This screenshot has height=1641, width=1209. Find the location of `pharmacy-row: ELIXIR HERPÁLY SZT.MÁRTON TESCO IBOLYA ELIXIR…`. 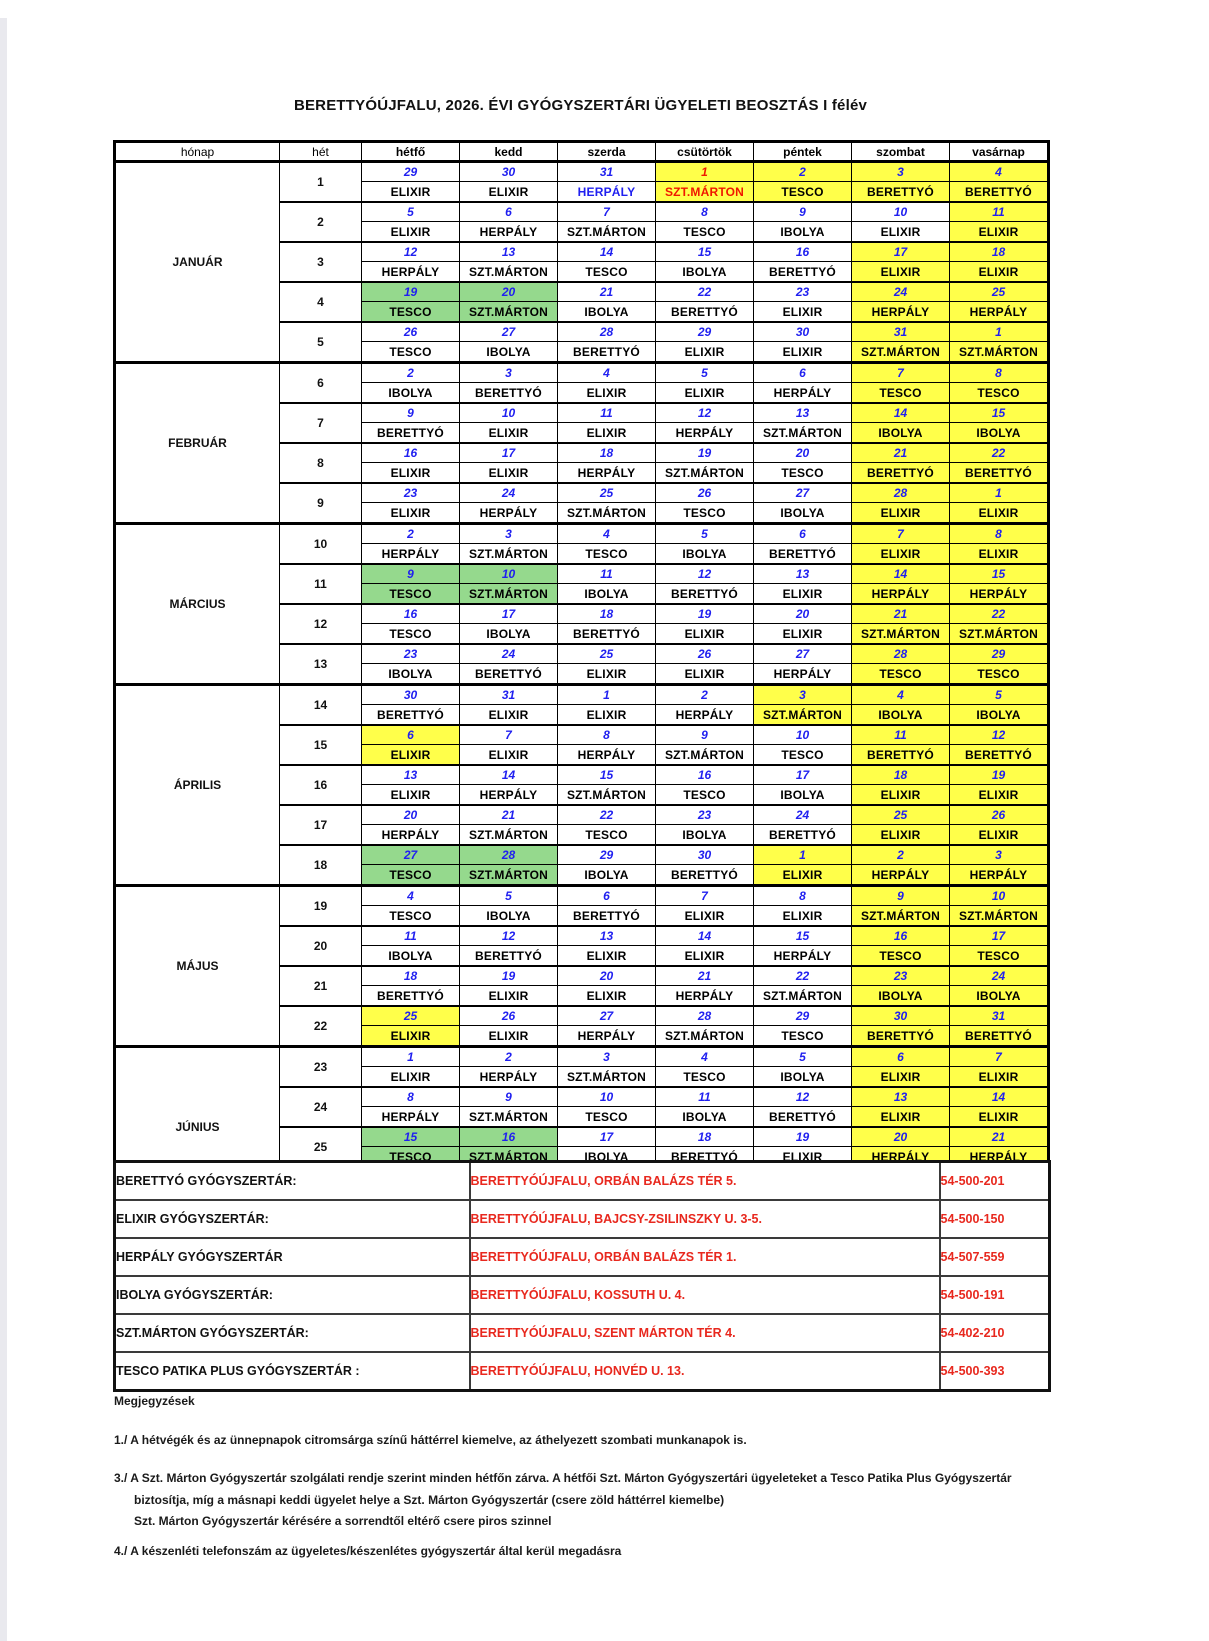

pharmacy-row: ELIXIR HERPÁLY SZT.MÁRTON TESCO IBOLYA ELIXIR… is located at coordinates (582, 513).